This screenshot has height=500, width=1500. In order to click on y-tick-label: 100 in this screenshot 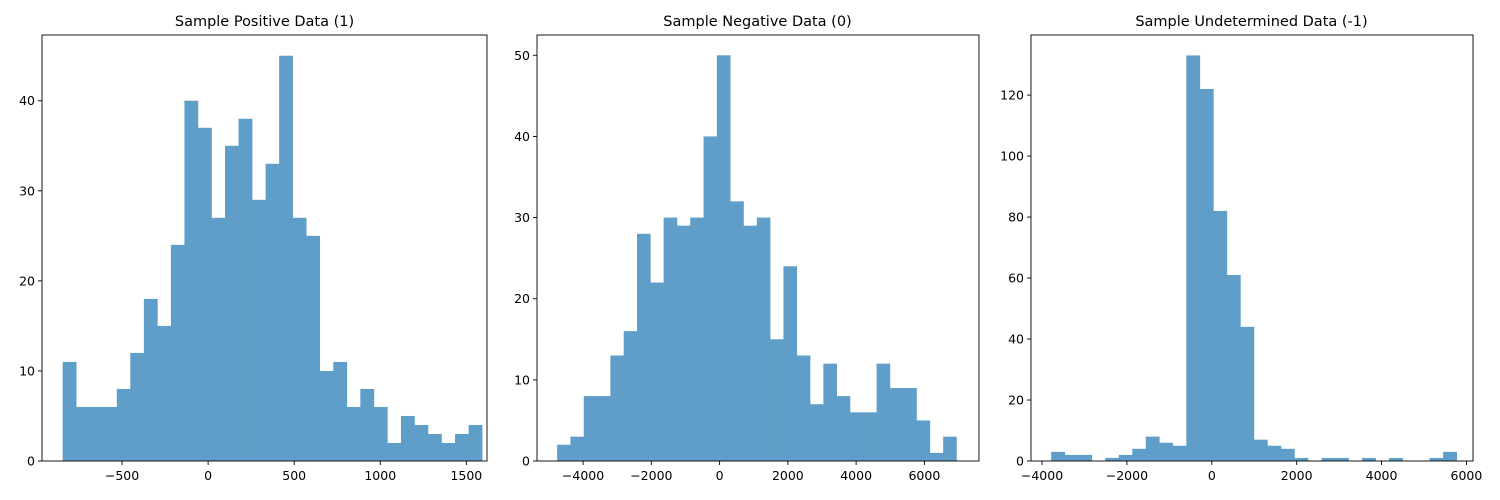, I will do `click(1012, 156)`.